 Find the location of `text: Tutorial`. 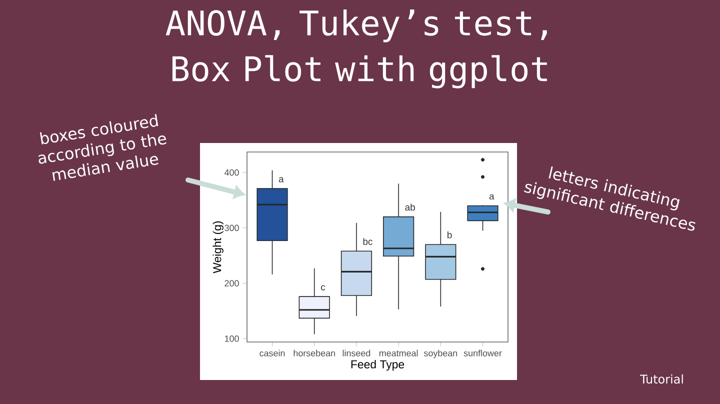

text: Tutorial is located at coordinates (661, 379).